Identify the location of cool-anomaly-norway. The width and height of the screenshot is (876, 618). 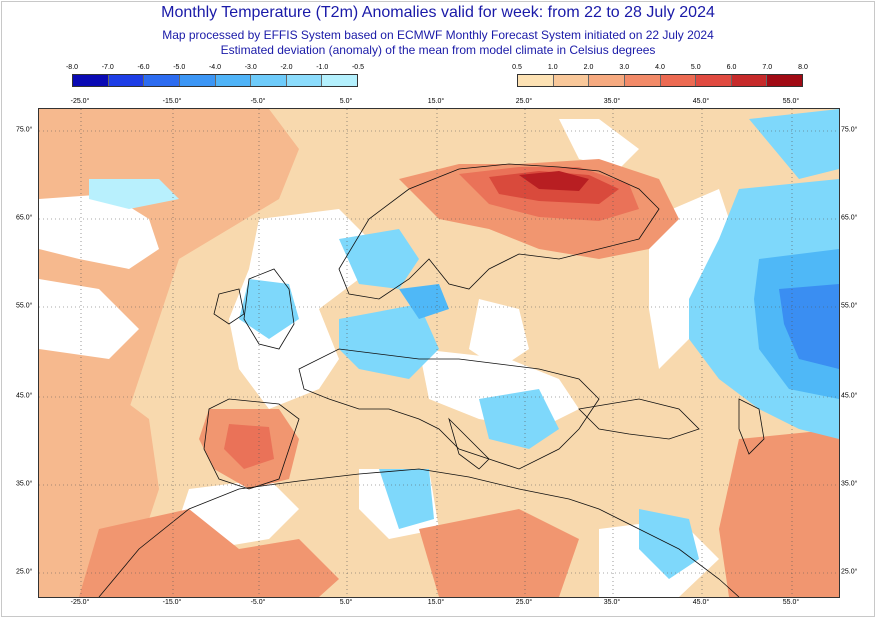
(379, 259).